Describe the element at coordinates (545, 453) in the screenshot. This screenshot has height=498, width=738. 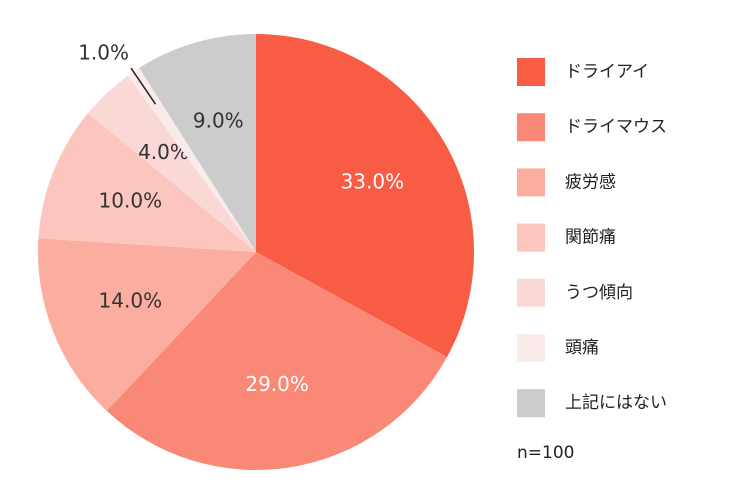
I see `sample-size-note: n=100` at that location.